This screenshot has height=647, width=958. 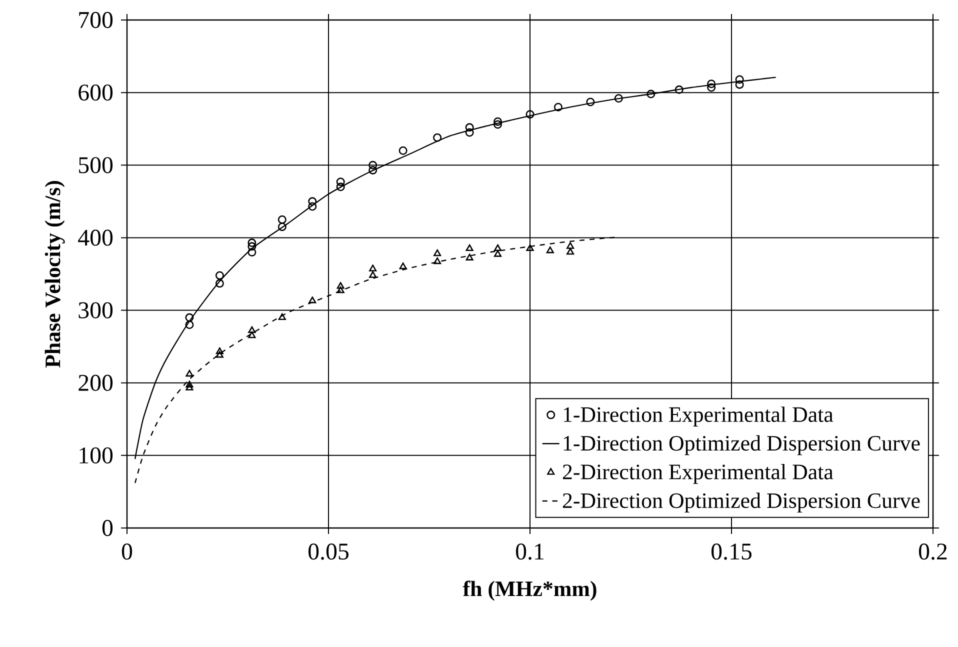 What do you see at coordinates (932, 552) in the screenshot?
I see `x-tick-label: 0.2` at bounding box center [932, 552].